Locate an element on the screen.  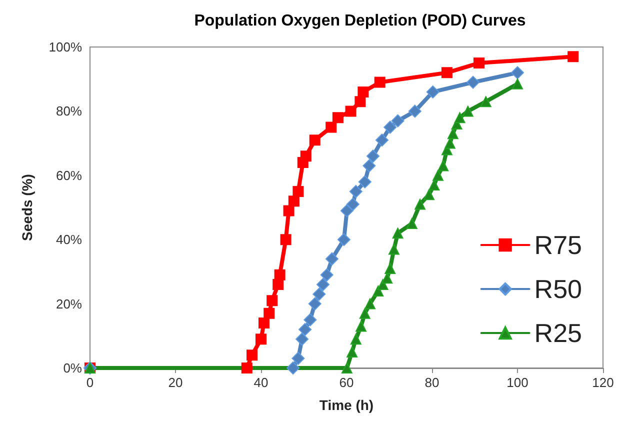
x-tick-label: 0 is located at coordinates (90, 382).